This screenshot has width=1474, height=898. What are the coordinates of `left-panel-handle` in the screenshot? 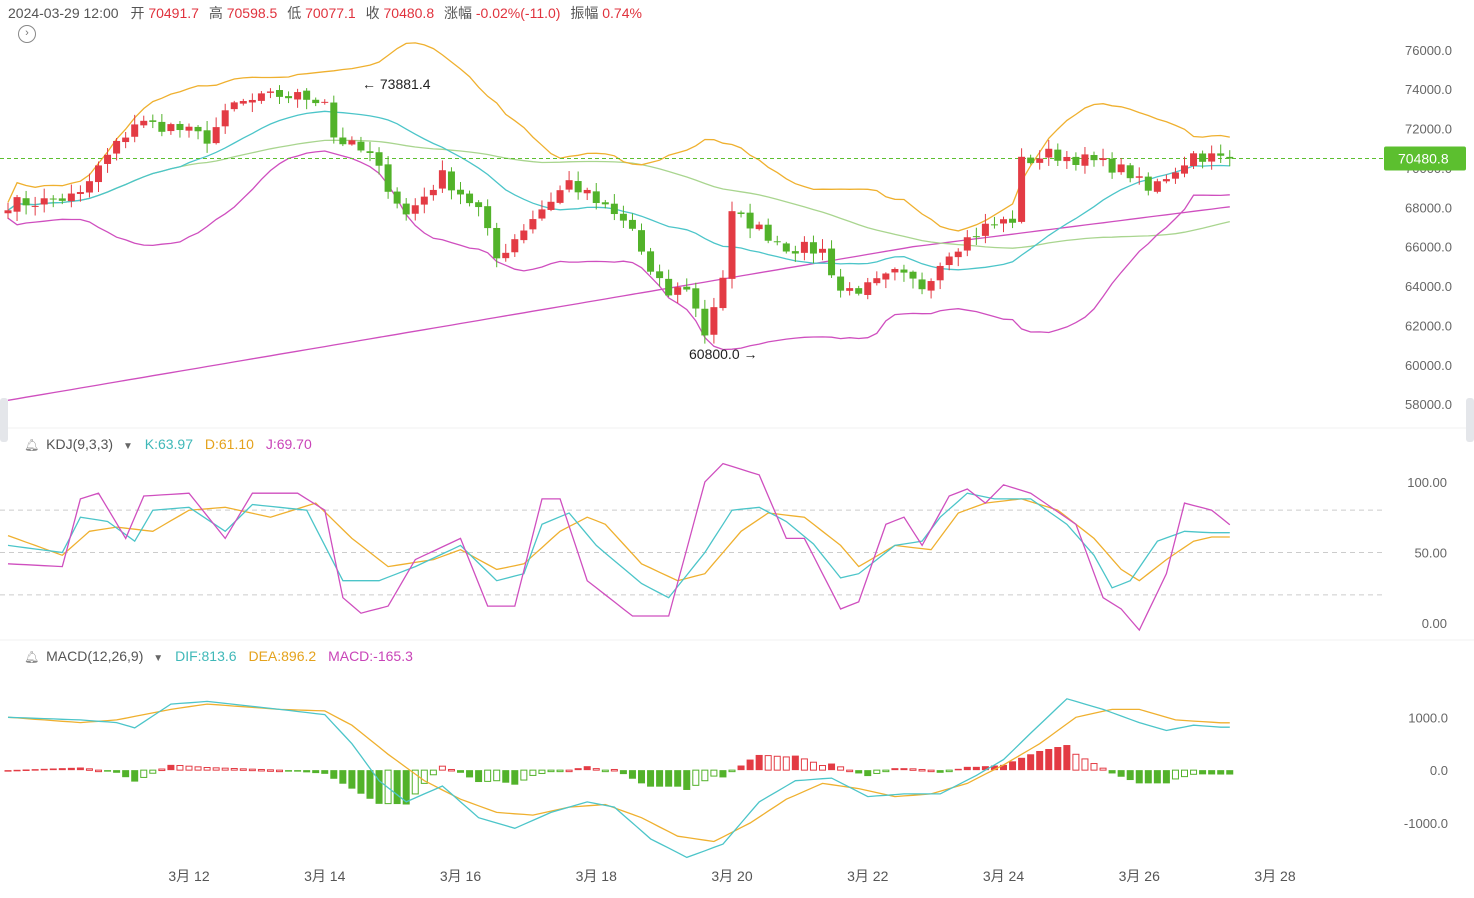 It's located at (4, 420).